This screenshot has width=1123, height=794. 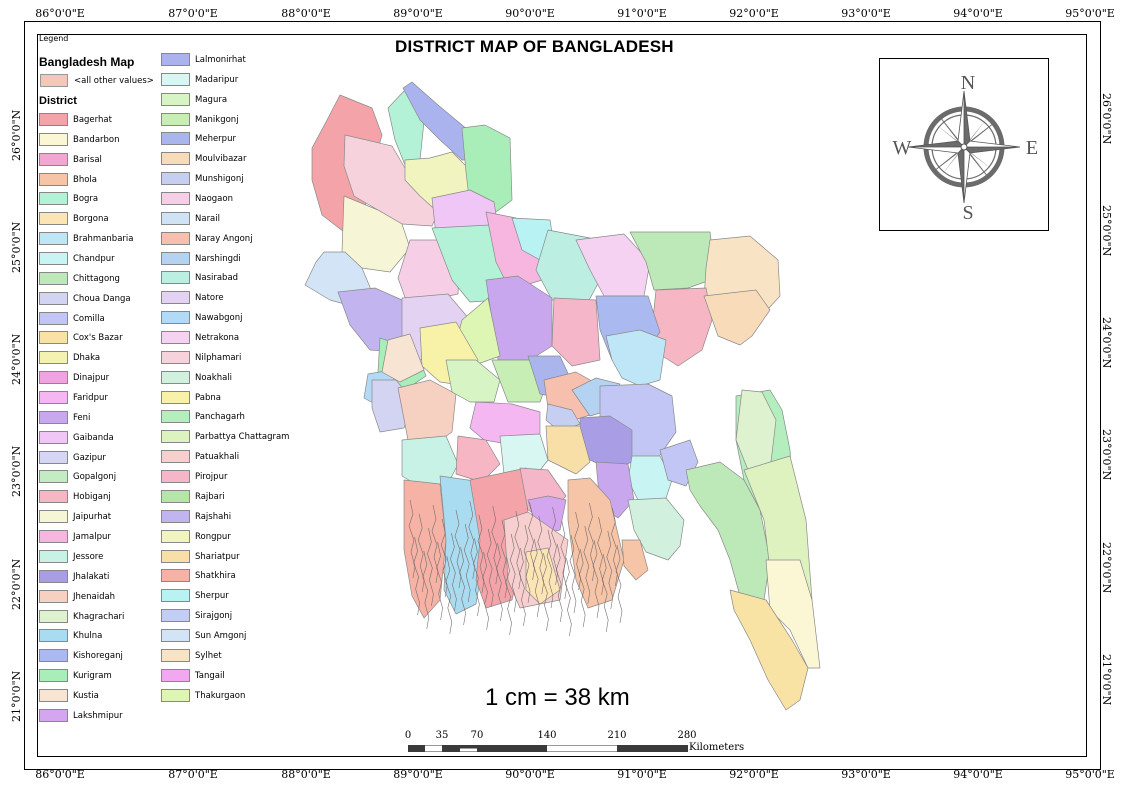 I want to click on legend-label: Patuakhali, so click(x=217, y=457).